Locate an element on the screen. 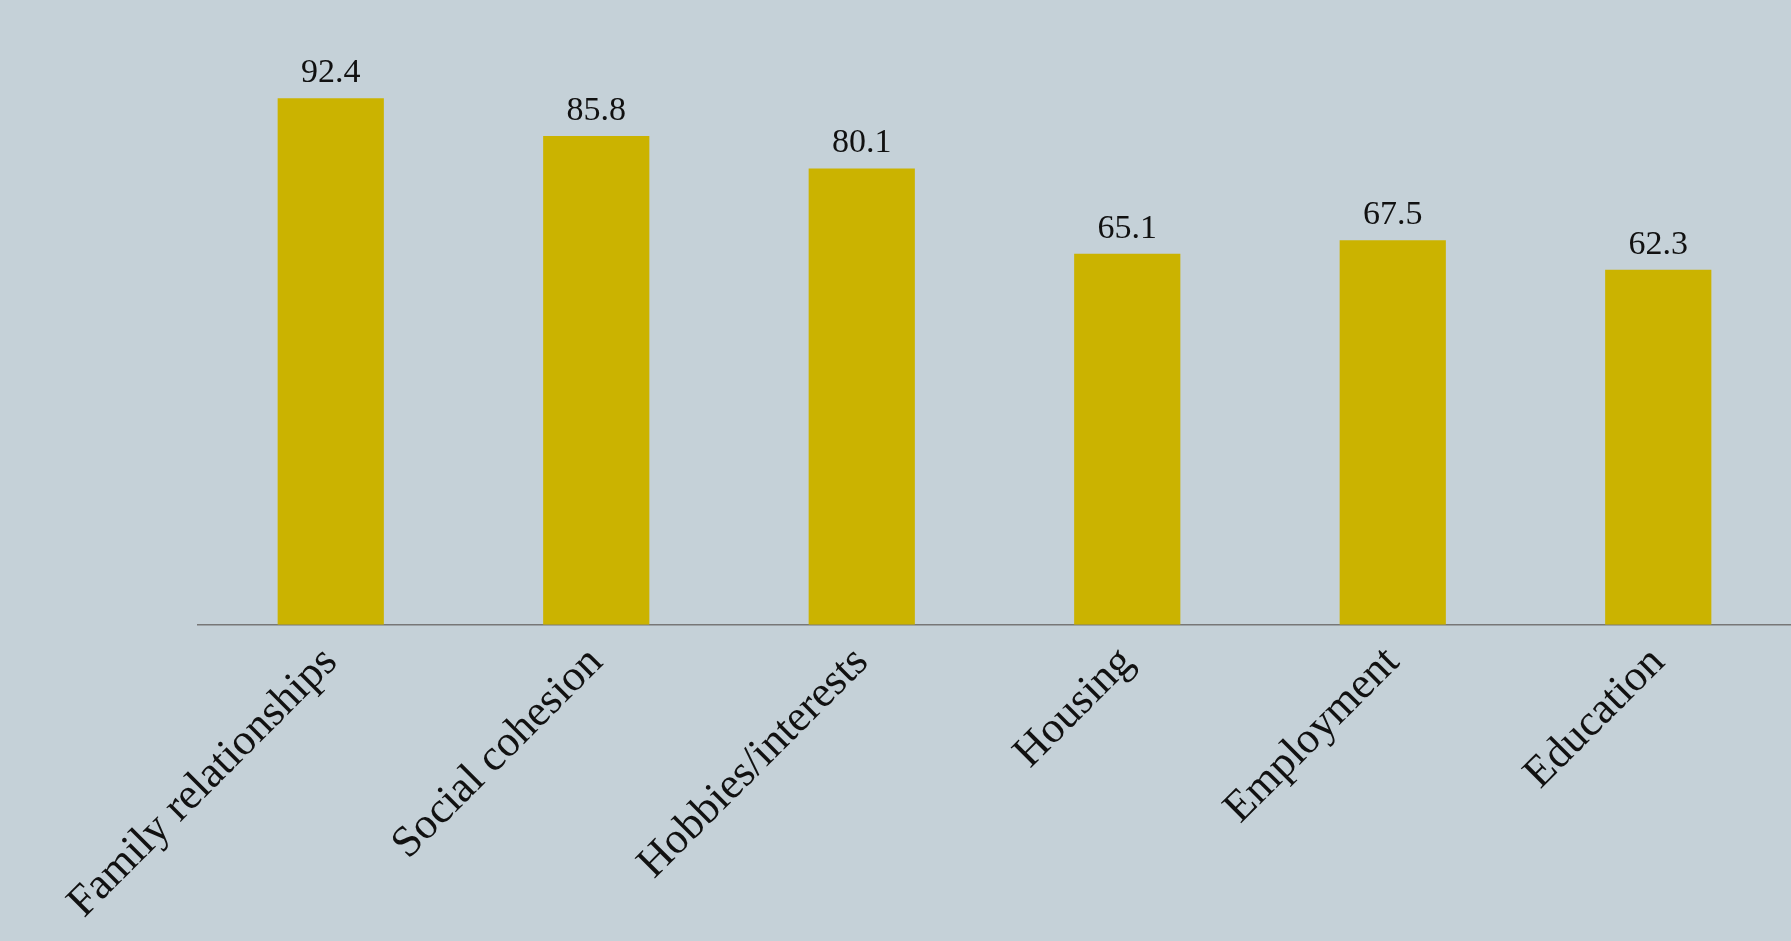  data-label: 85.8 is located at coordinates (596, 108).